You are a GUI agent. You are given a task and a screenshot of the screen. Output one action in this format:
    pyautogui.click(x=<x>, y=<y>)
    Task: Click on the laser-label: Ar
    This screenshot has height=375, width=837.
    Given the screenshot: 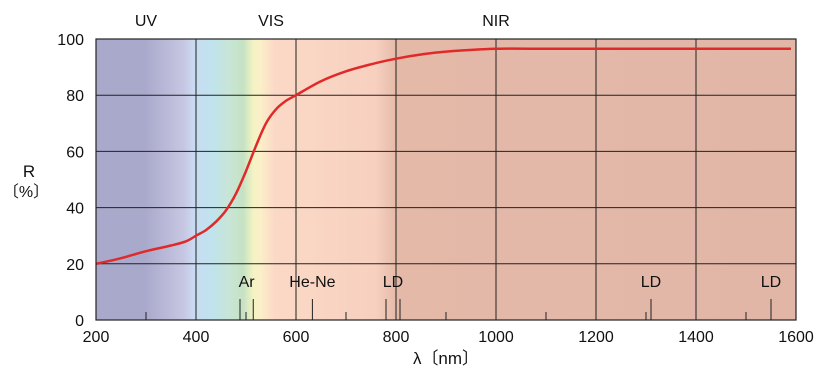 What is the action you would take?
    pyautogui.click(x=247, y=282)
    